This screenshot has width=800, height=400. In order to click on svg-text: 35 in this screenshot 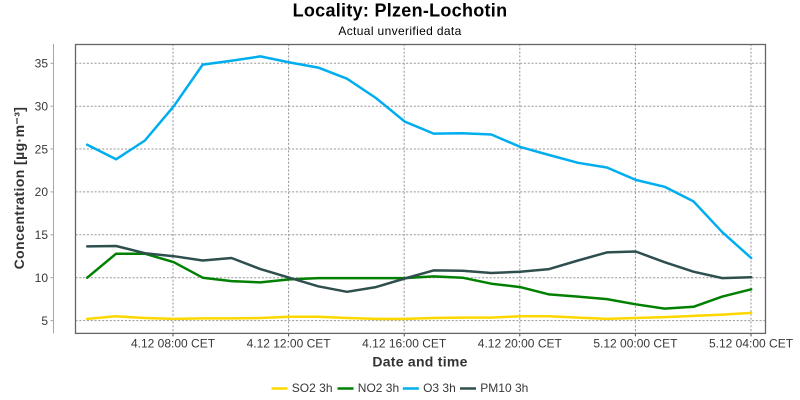, I will do `click(42, 64)`.